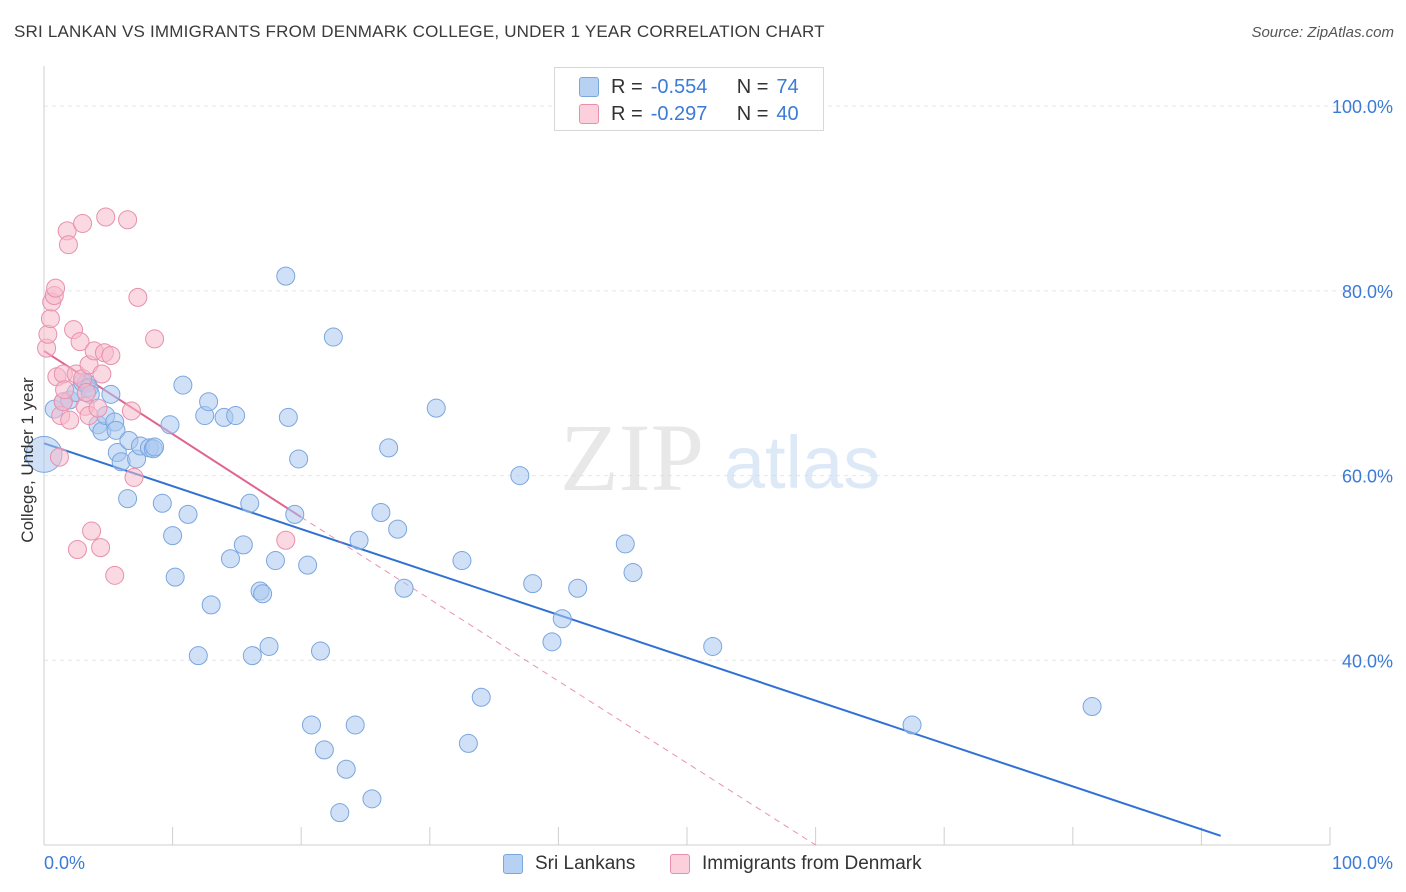  Describe the element at coordinates (589, 114) in the screenshot. I see `legend-swatch-pink` at that location.